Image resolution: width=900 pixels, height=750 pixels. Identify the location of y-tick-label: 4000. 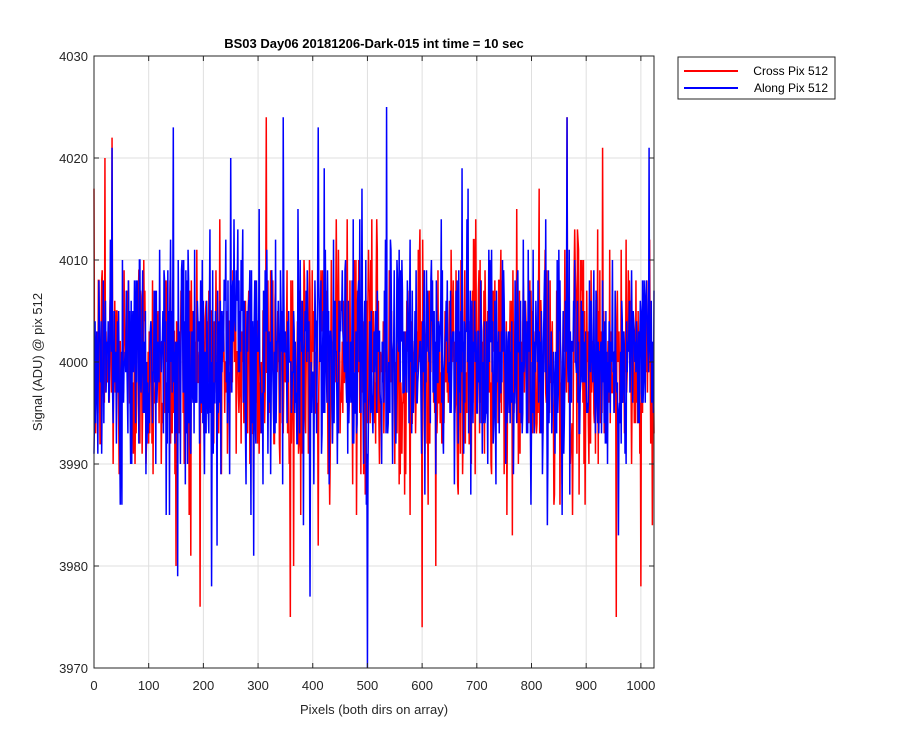
(73, 362).